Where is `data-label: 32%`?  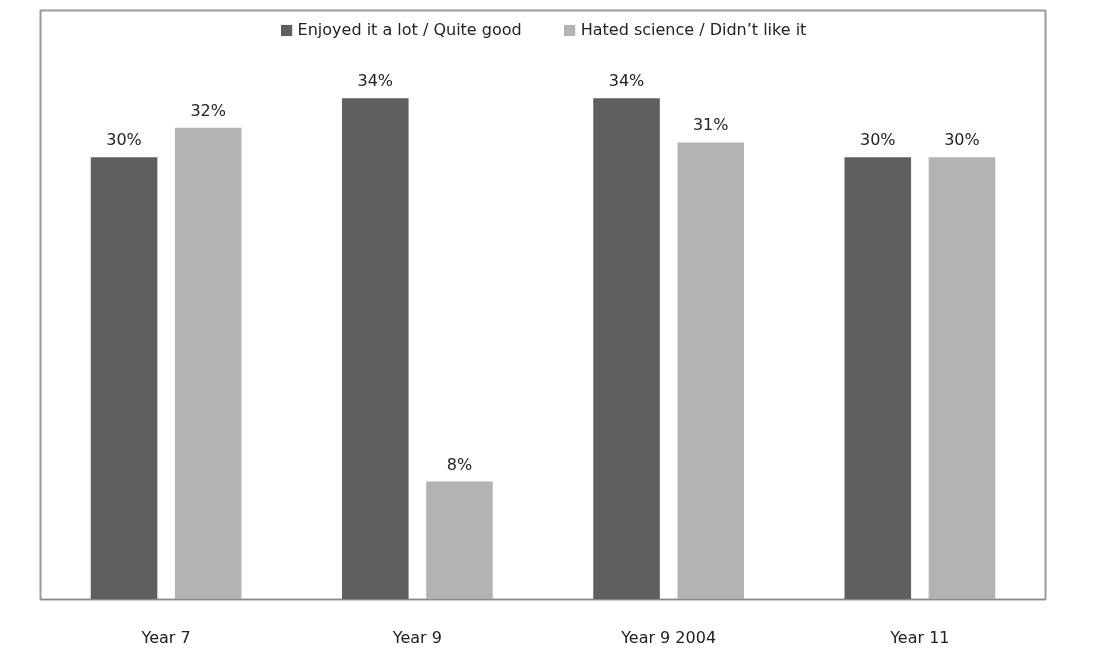 data-label: 32% is located at coordinates (208, 110).